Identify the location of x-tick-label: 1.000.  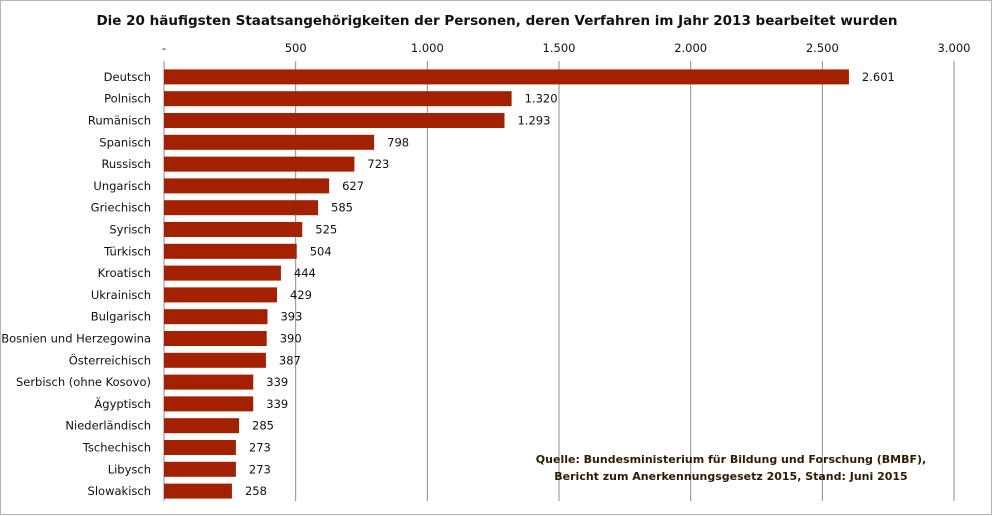
(427, 48).